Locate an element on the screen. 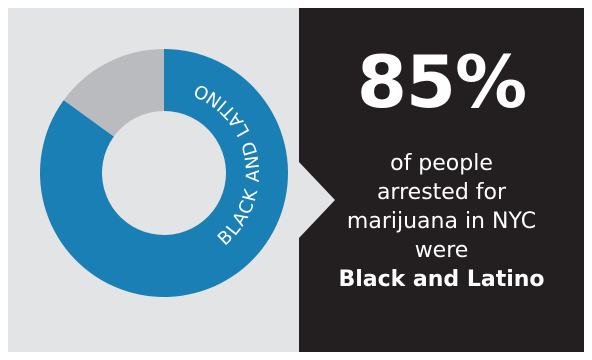 This screenshot has height=360, width=592. pointer-arrow is located at coordinates (317, 200).